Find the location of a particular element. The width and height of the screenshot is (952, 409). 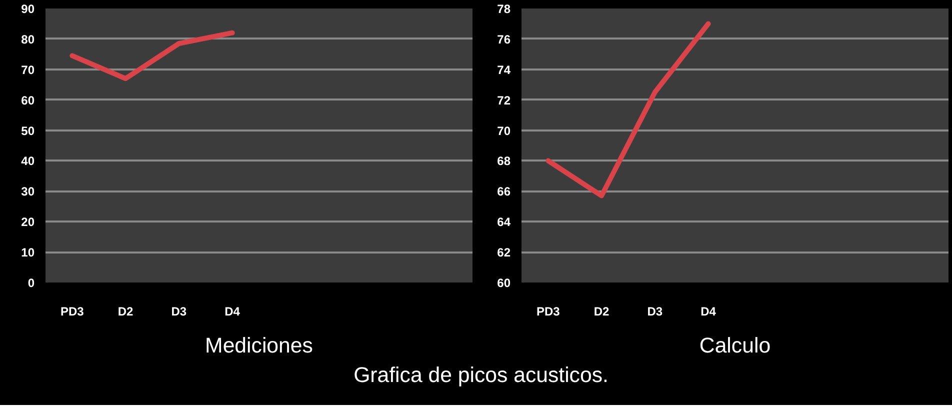

y-tick-label: 10 is located at coordinates (28, 253).